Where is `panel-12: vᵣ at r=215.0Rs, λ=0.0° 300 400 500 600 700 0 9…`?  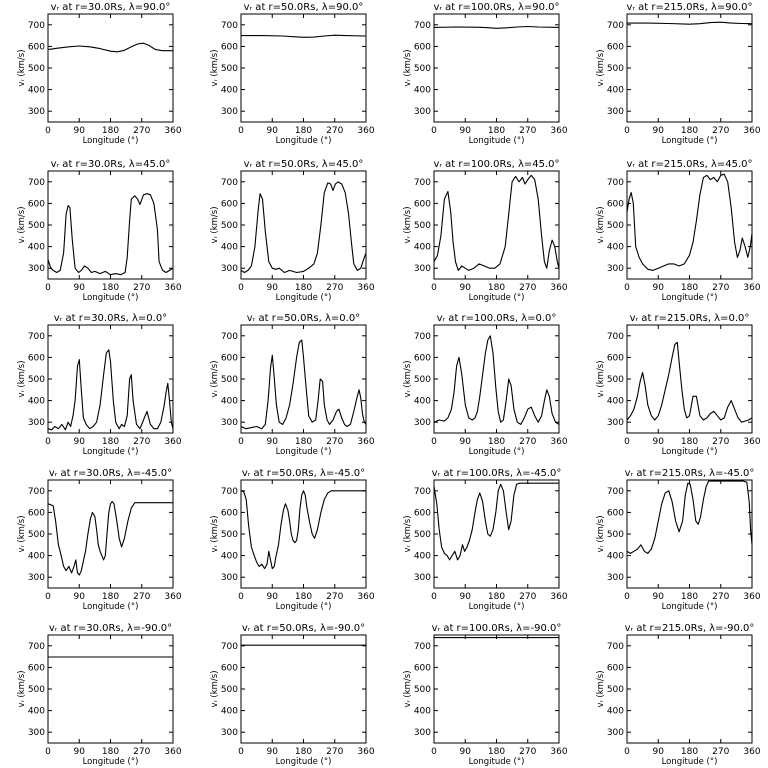
panel-12: vᵣ at r=215.0Rs, λ=0.0° 300 400 500 600 700 0 9… is located at coordinates (678, 385).